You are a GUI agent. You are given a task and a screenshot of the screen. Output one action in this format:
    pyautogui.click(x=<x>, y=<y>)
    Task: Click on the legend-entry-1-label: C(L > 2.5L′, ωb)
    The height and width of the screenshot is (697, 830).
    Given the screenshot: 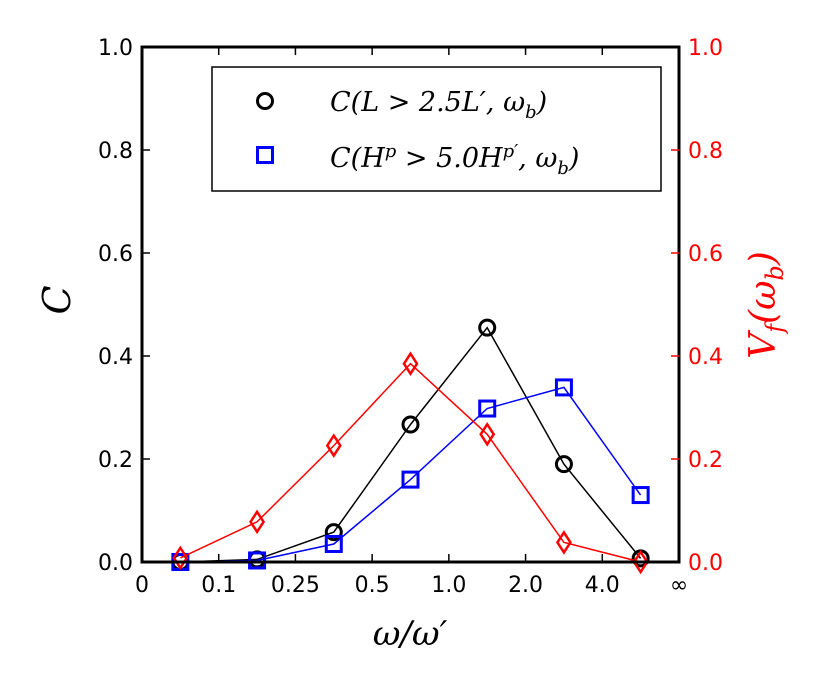 What is the action you would take?
    pyautogui.click(x=438, y=105)
    